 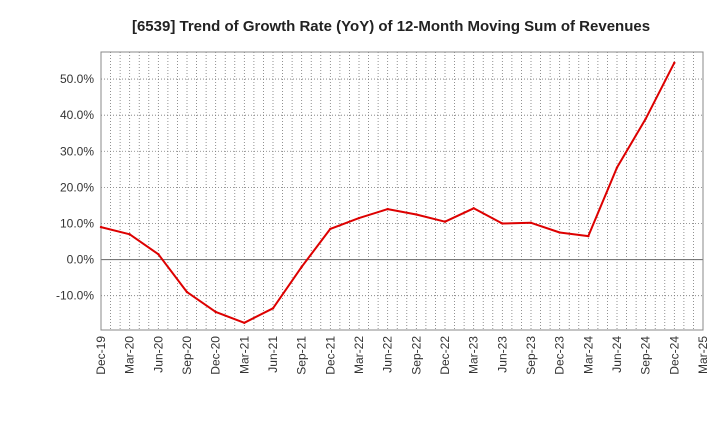 I want to click on x-tick-label: Jun-22, so click(x=388, y=354).